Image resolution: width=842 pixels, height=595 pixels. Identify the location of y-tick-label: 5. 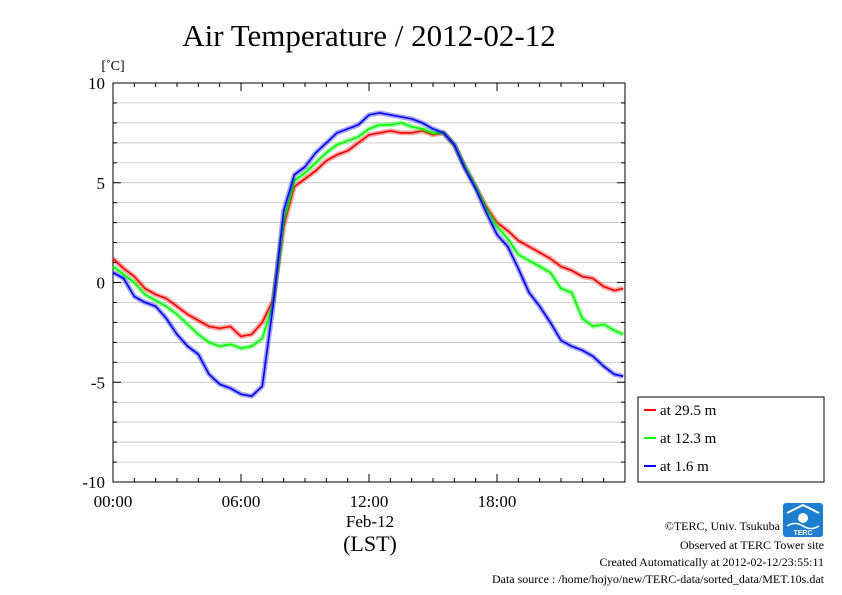
(101, 183).